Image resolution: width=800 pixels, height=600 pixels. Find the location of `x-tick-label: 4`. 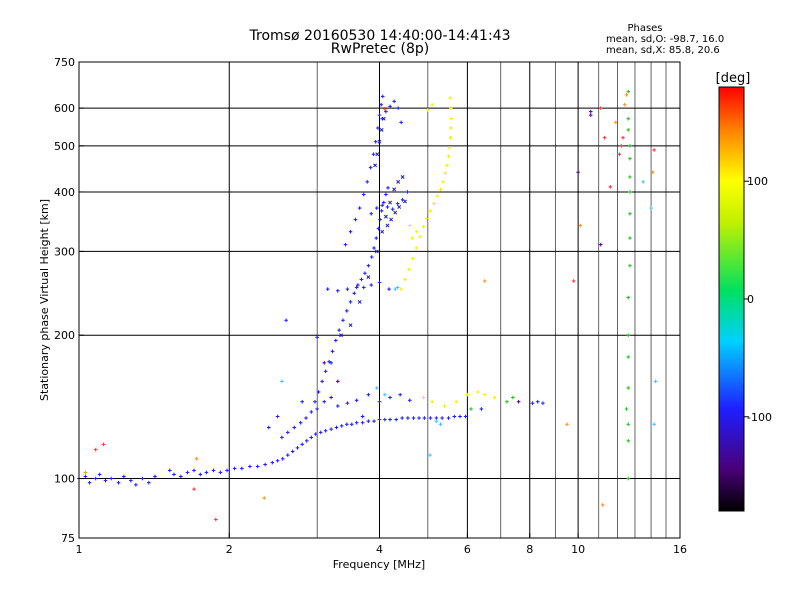

x-tick-label: 4 is located at coordinates (379, 549).